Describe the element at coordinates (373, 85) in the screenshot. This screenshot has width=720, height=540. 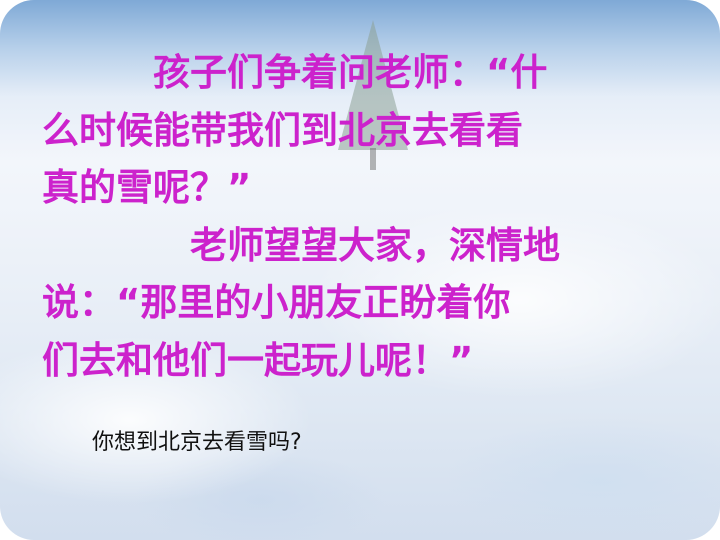
I see `tree-crown` at that location.